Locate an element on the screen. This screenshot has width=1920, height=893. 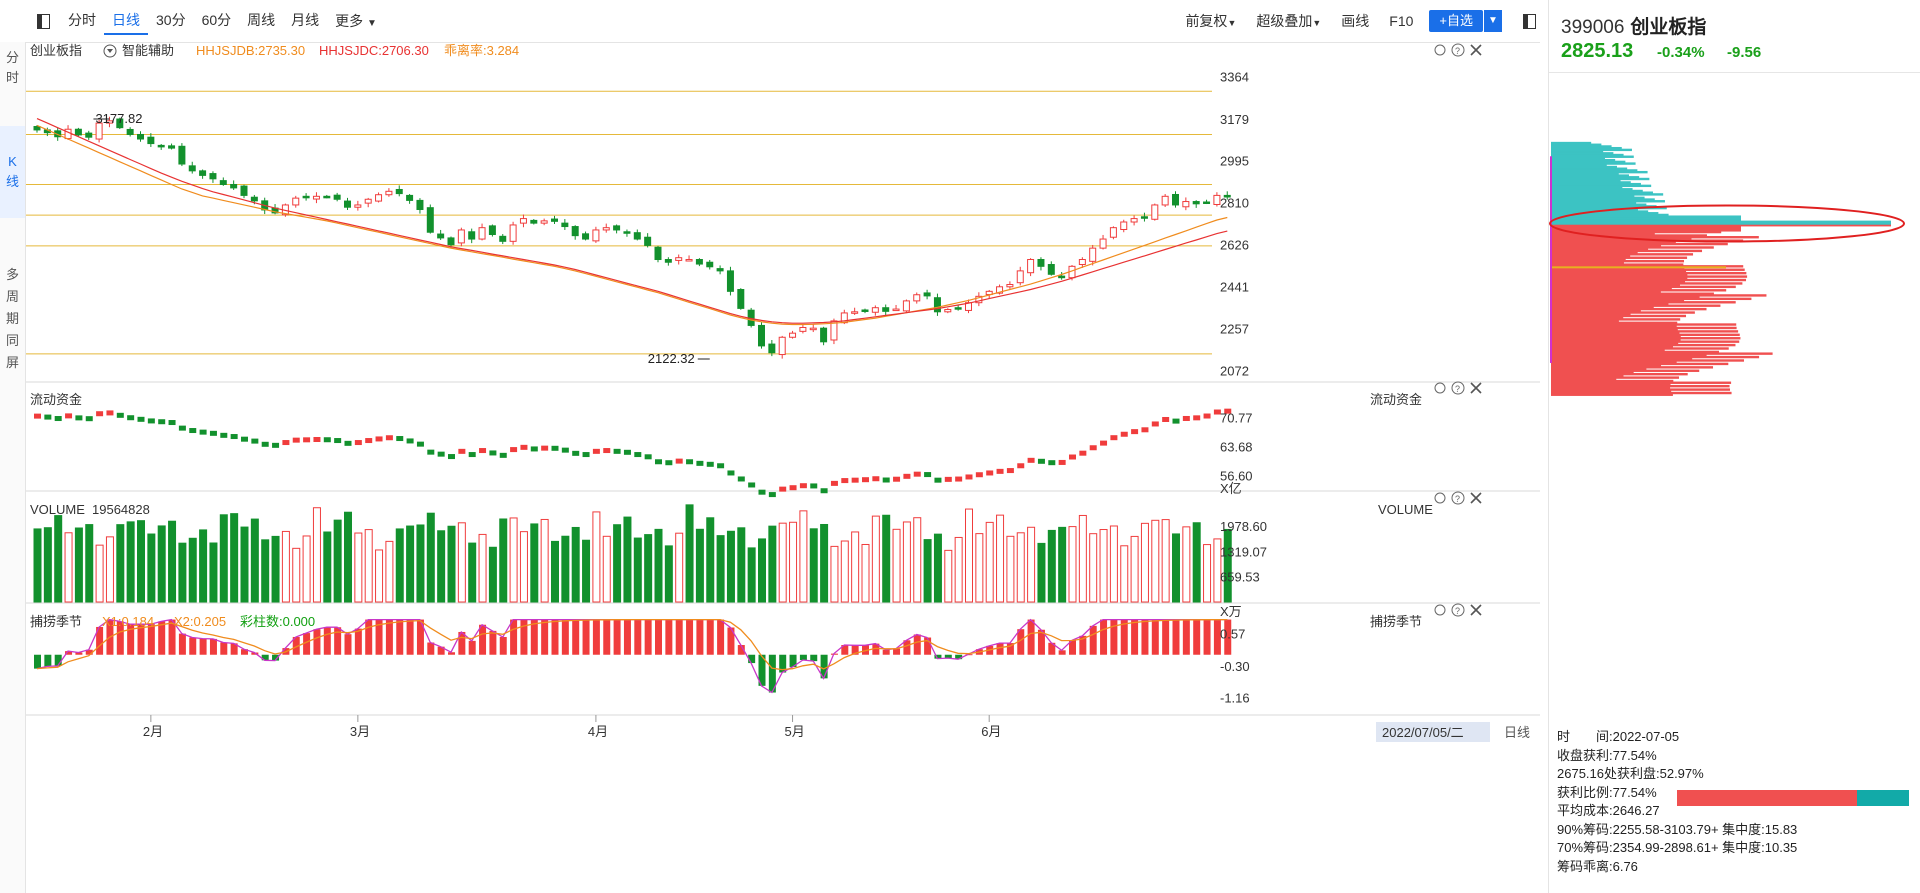
season-count: 彩柱数:0.000 is located at coordinates (277, 621).